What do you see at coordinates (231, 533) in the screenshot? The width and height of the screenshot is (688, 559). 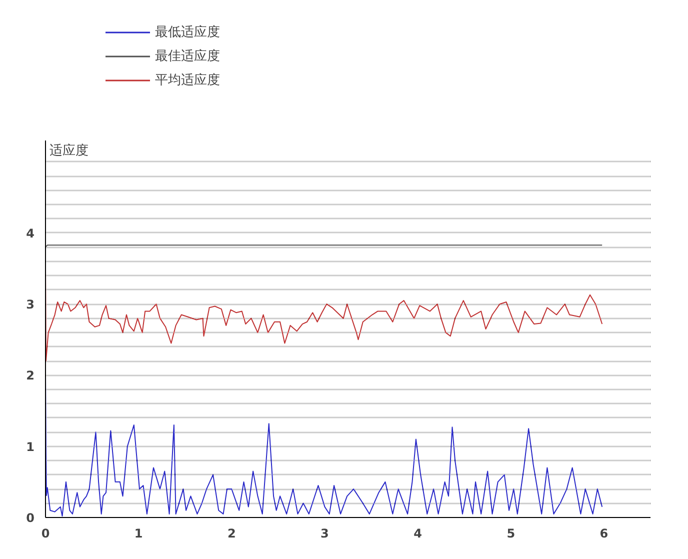 I see `x-tick-label: 2` at bounding box center [231, 533].